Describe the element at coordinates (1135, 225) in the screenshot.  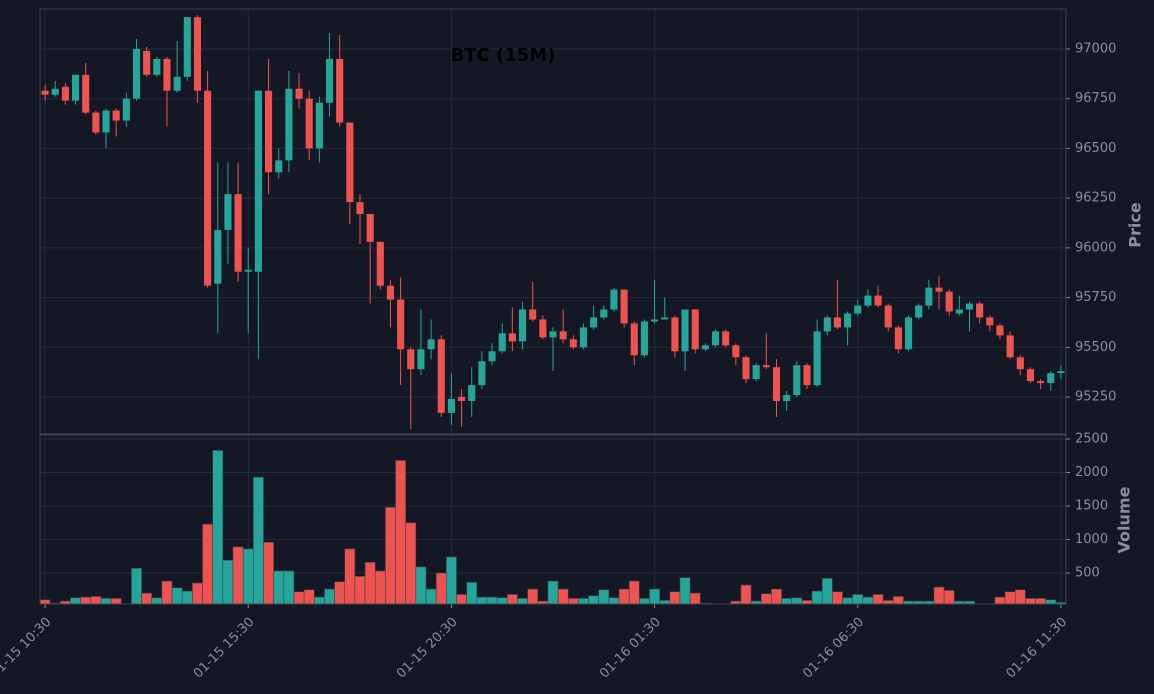
I see `y-axis-label: Price` at that location.